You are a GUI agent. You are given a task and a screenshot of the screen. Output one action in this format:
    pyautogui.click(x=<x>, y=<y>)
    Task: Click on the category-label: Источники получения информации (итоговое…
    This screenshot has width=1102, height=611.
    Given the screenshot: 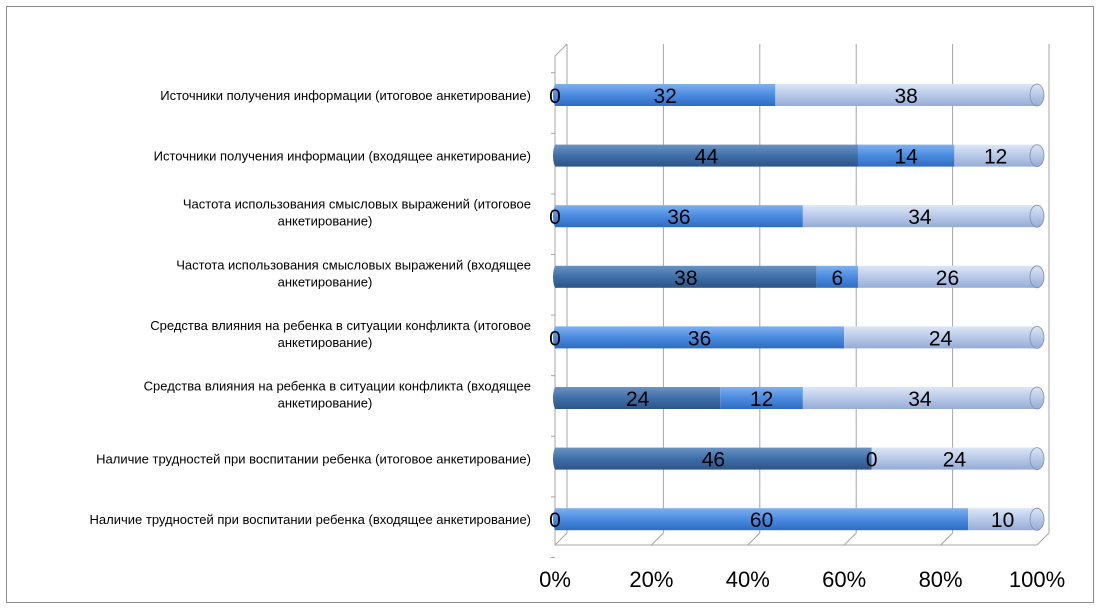 What is the action you would take?
    pyautogui.click(x=345, y=95)
    